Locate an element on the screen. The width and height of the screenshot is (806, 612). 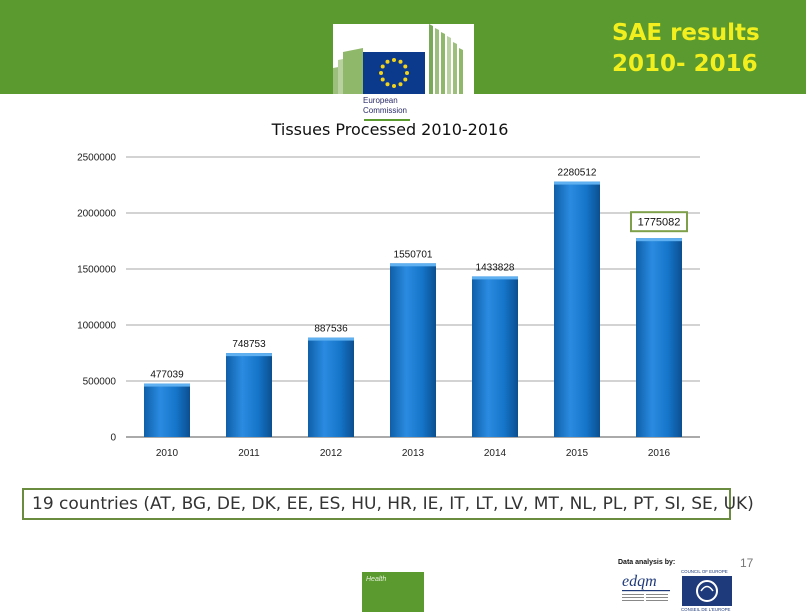
chart-title: Tissues Processed 2010-2016 is located at coordinates (390, 129).